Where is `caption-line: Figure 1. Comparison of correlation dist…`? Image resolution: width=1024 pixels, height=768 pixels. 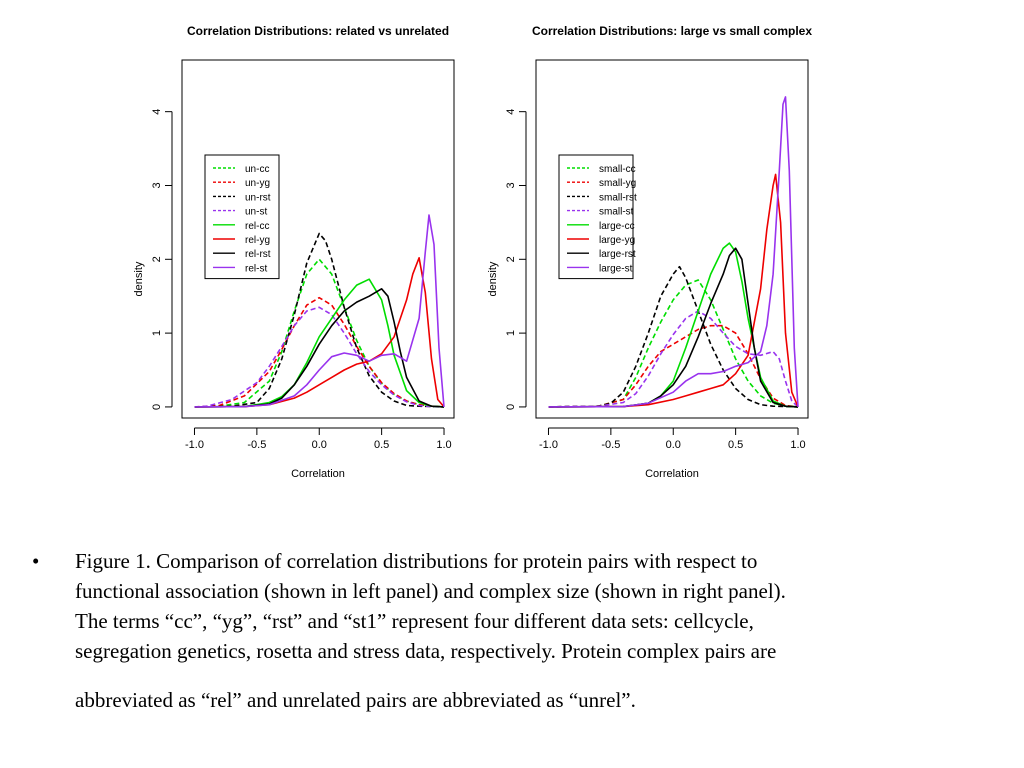 caption-line: Figure 1. Comparison of correlation dist… is located at coordinates (416, 561).